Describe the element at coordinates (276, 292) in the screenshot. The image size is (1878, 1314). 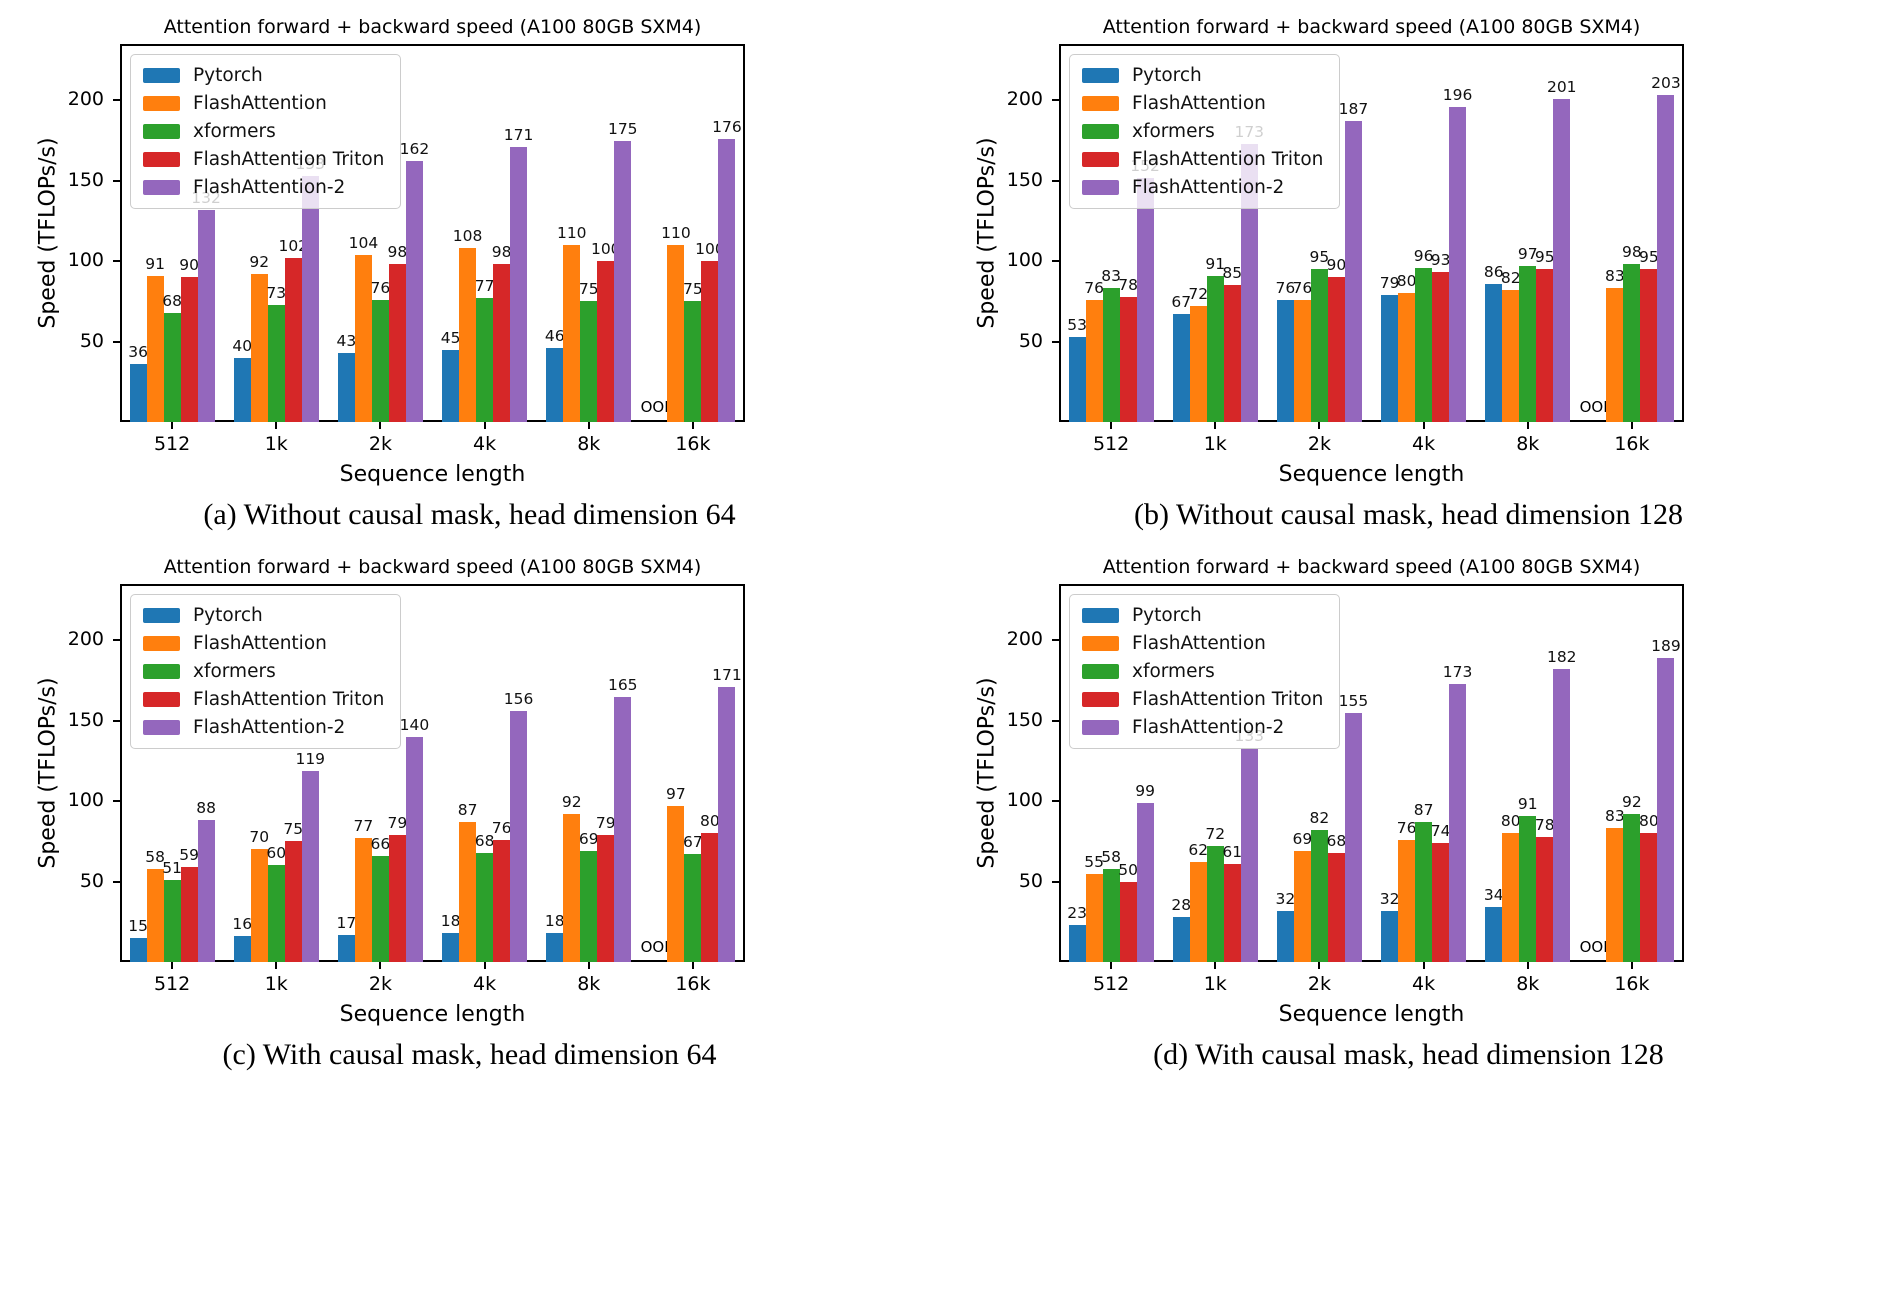
I see `bar-value-label: 73` at that location.